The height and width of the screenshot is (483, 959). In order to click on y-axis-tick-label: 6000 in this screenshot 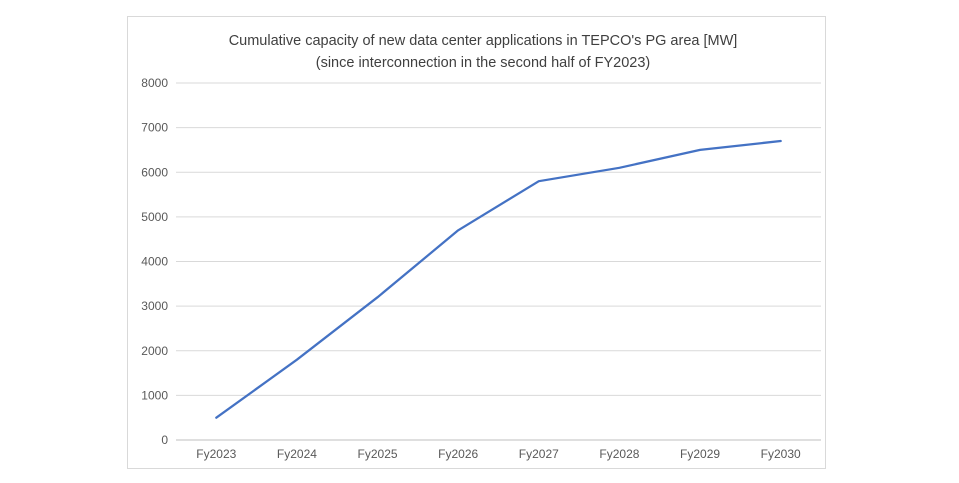, I will do `click(154, 172)`.